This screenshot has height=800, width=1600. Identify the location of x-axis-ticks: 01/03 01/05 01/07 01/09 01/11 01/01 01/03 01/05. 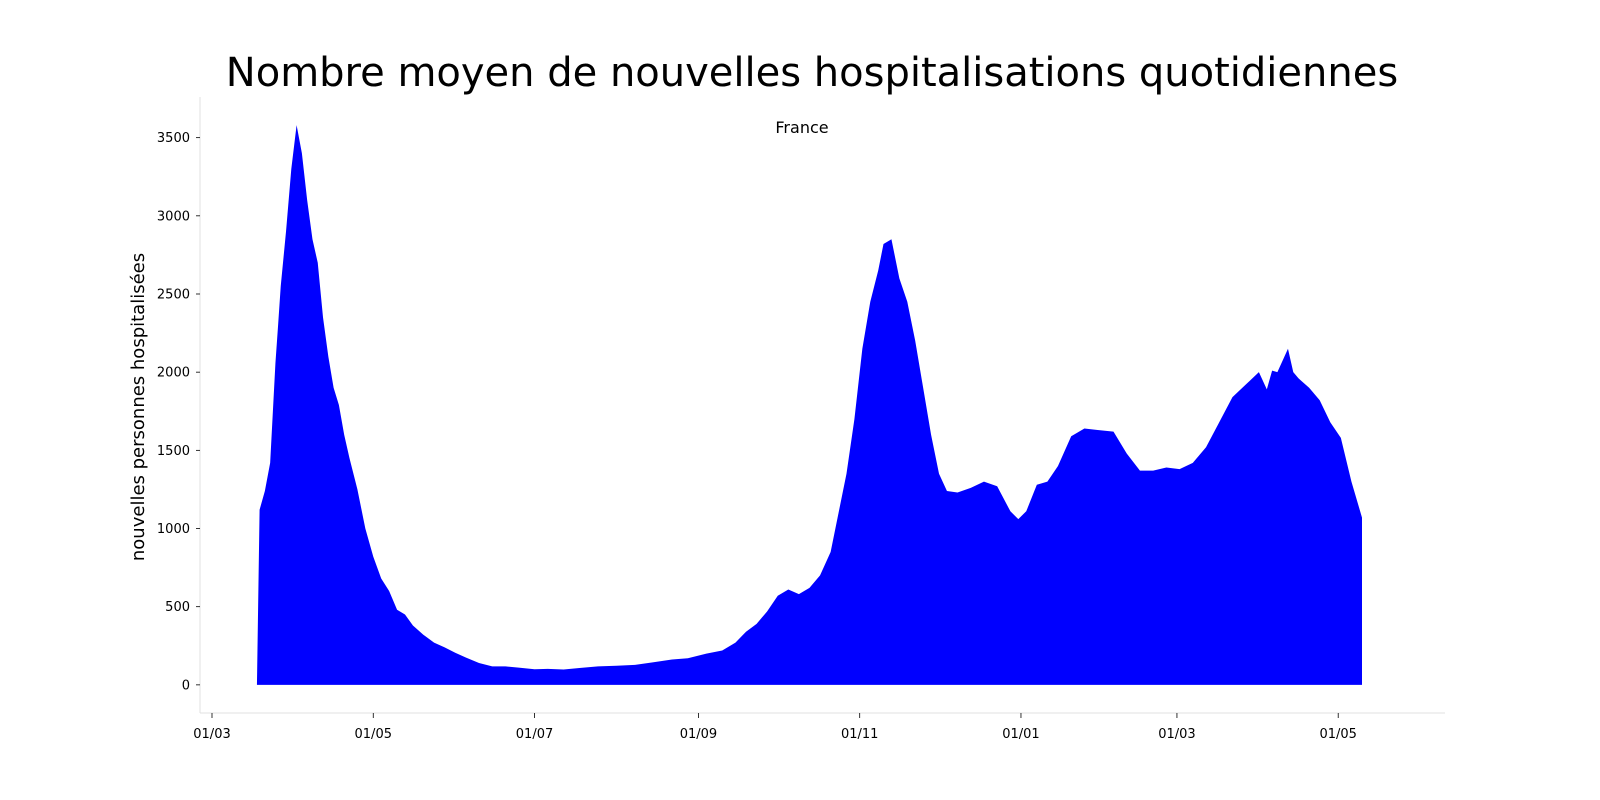
(775, 727).